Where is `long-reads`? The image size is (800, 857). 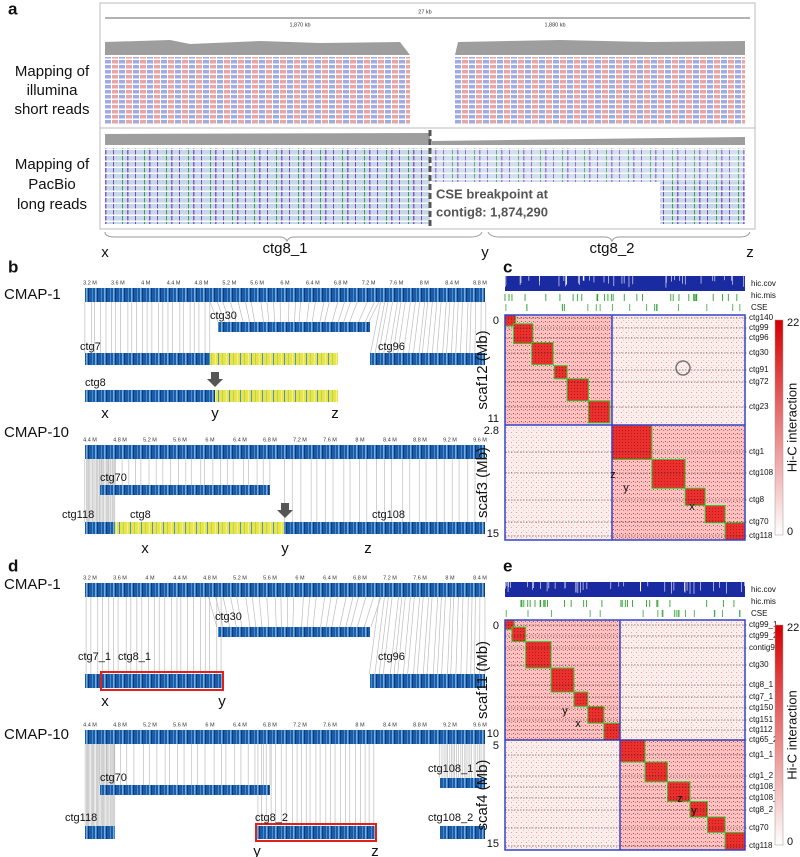 long-reads is located at coordinates (588, 165).